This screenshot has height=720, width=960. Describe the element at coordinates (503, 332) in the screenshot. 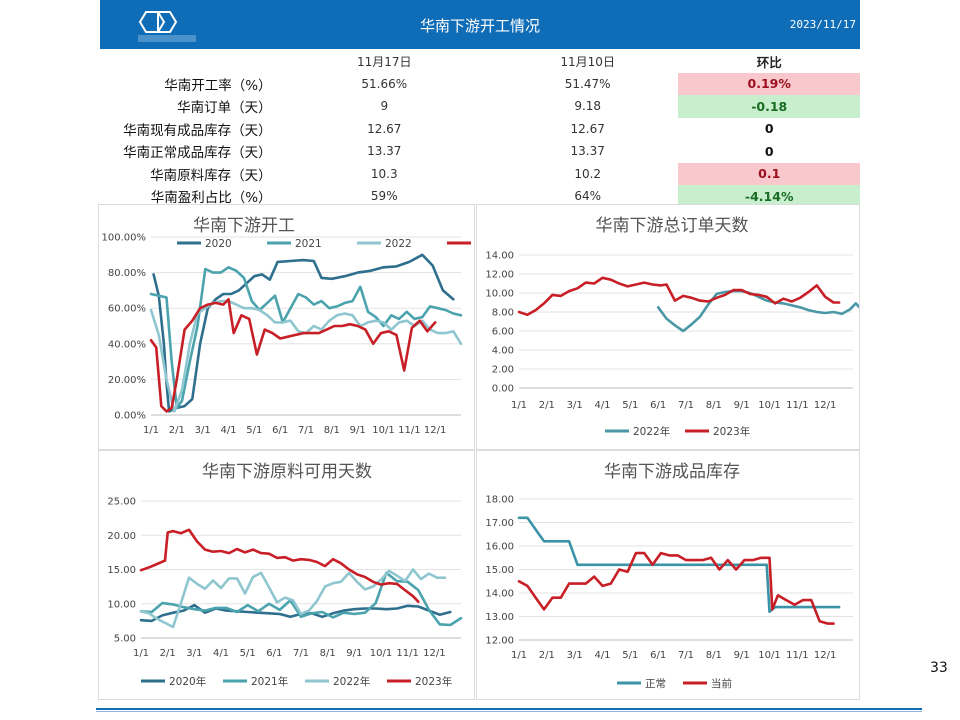

I see `y-tick-label: 6.00` at that location.